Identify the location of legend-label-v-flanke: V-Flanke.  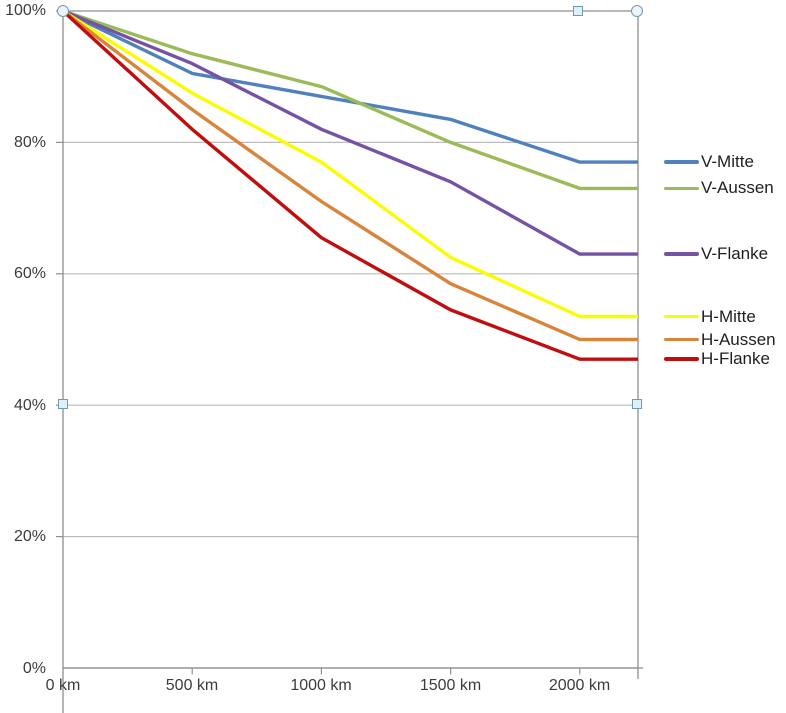
(735, 254).